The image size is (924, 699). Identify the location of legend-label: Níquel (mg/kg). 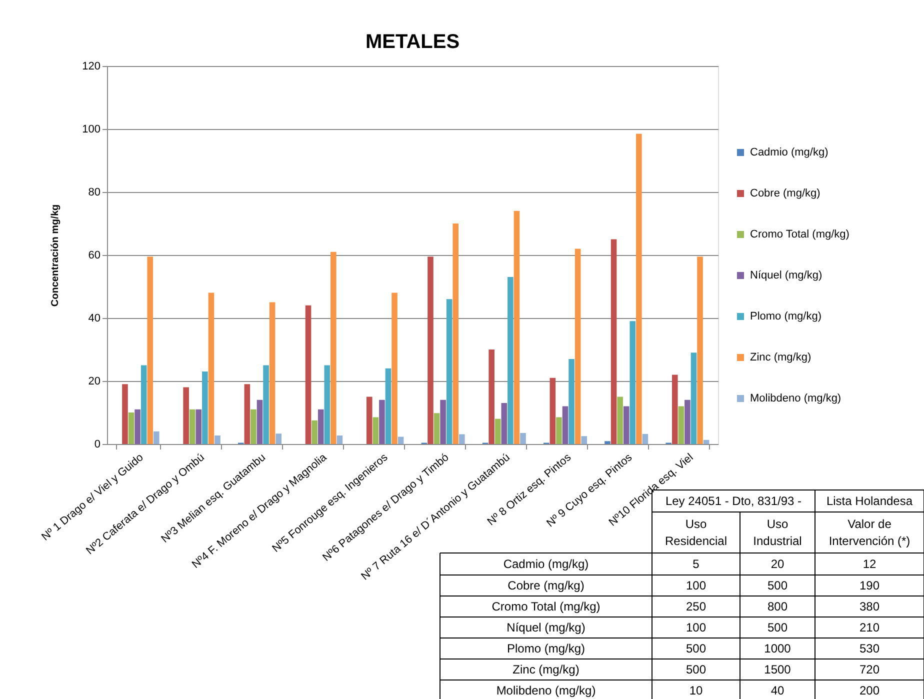
(786, 276).